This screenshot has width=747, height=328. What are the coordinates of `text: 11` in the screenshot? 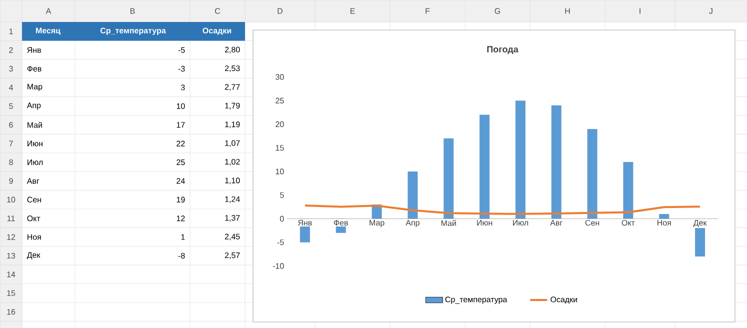 It's located at (11, 219).